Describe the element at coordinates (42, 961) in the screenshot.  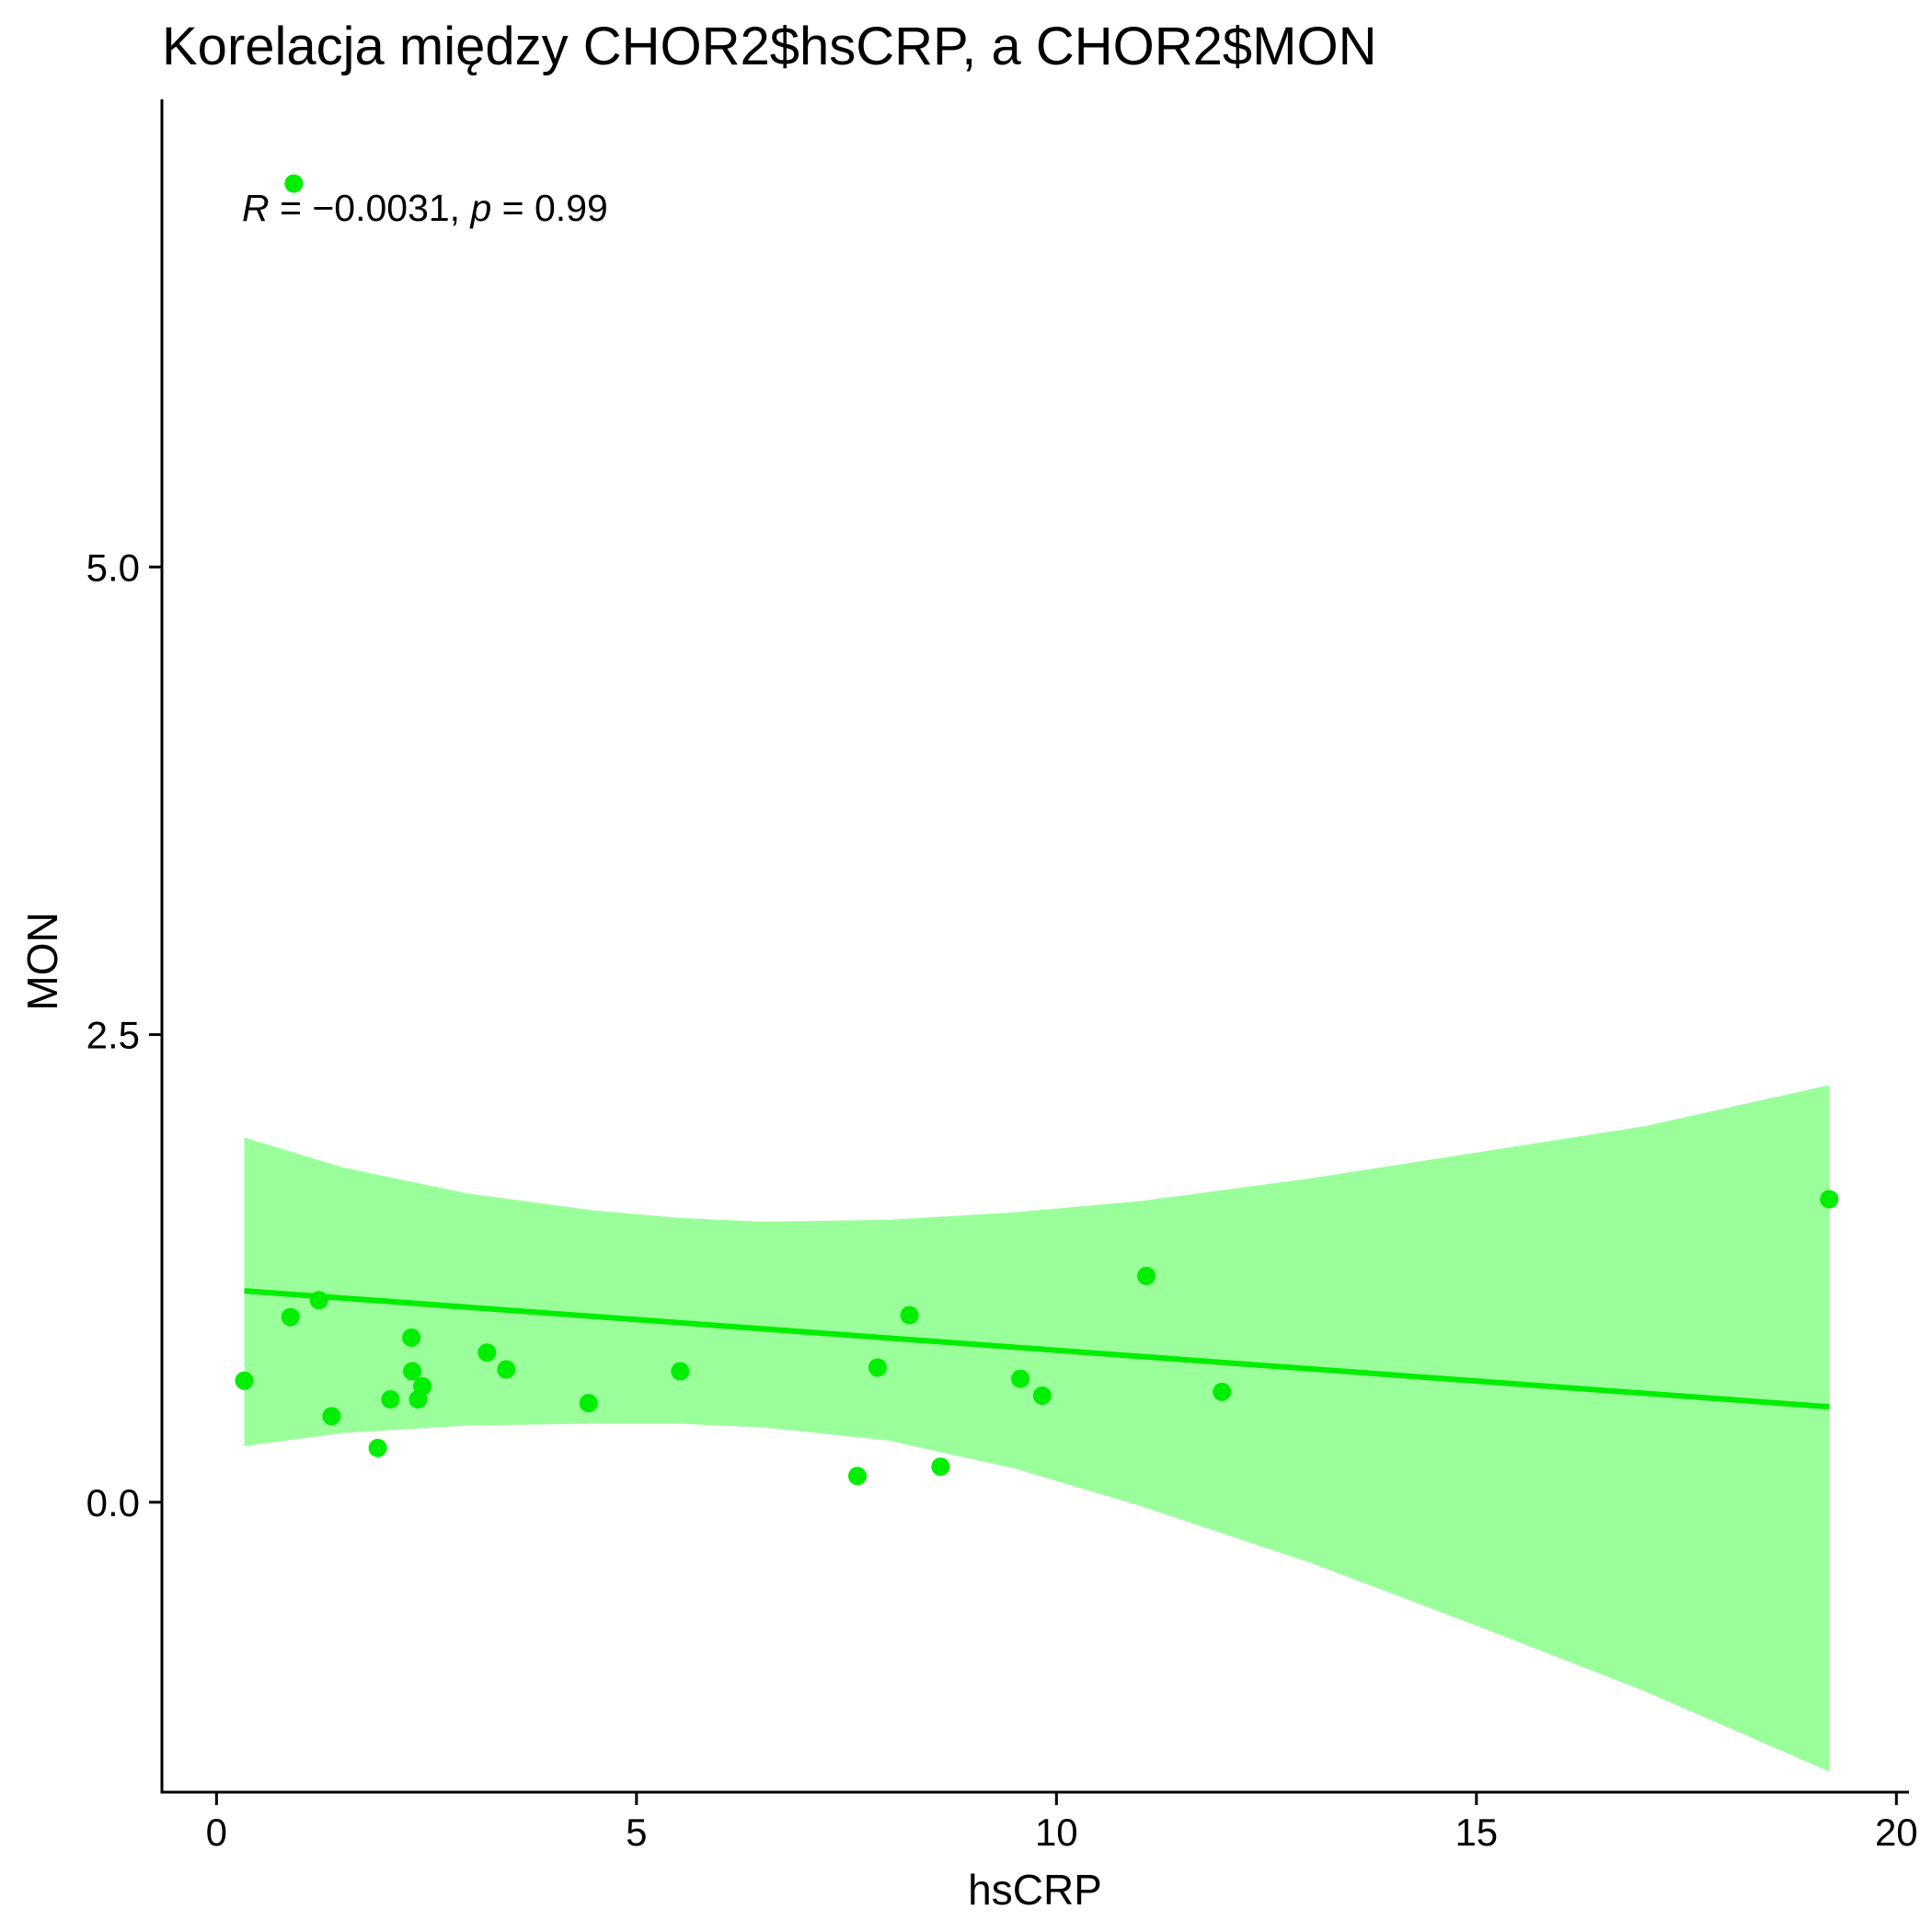
I see `y-axis-title: MON` at that location.